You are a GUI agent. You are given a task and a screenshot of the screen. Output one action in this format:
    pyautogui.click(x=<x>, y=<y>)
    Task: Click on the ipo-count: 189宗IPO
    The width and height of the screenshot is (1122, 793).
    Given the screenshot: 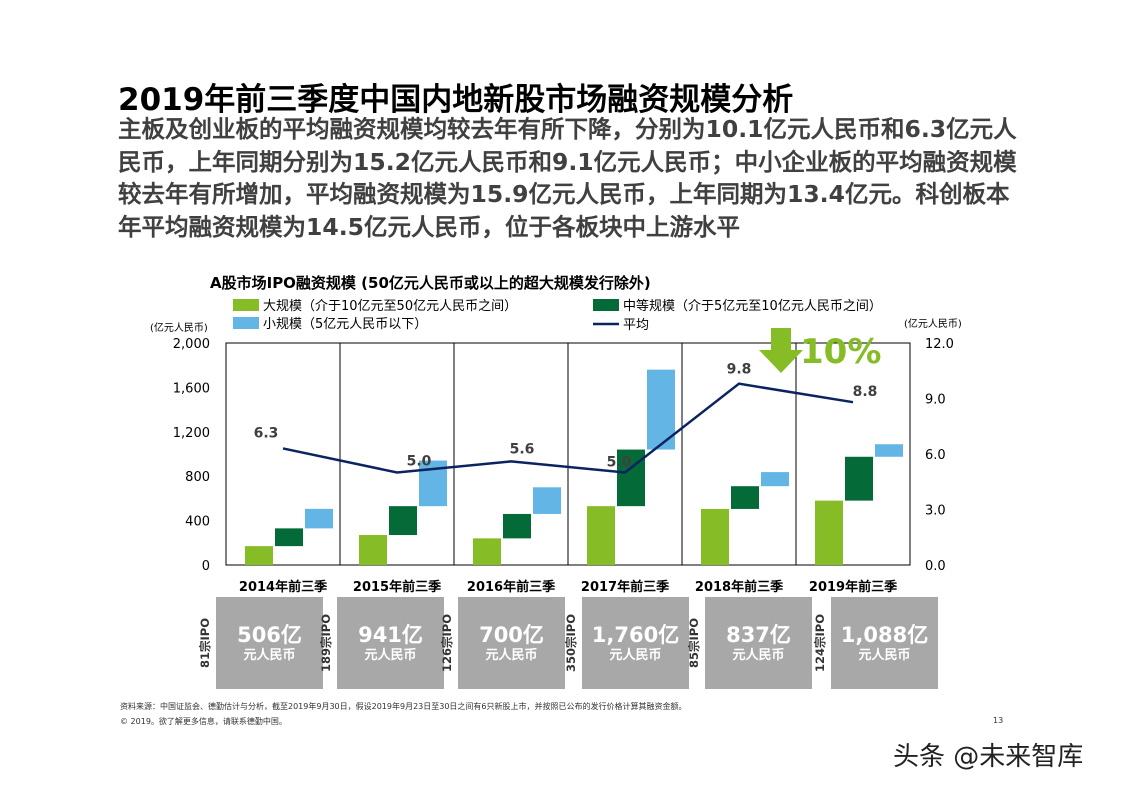 What is the action you would take?
    pyautogui.click(x=326, y=643)
    